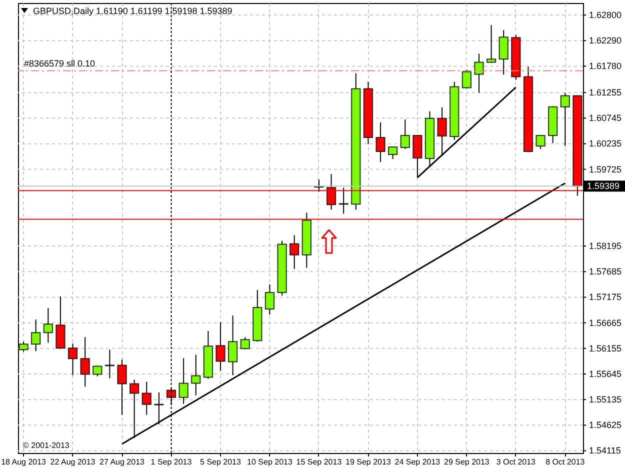  I want to click on y-tick-label: 1.56155, so click(605, 348).